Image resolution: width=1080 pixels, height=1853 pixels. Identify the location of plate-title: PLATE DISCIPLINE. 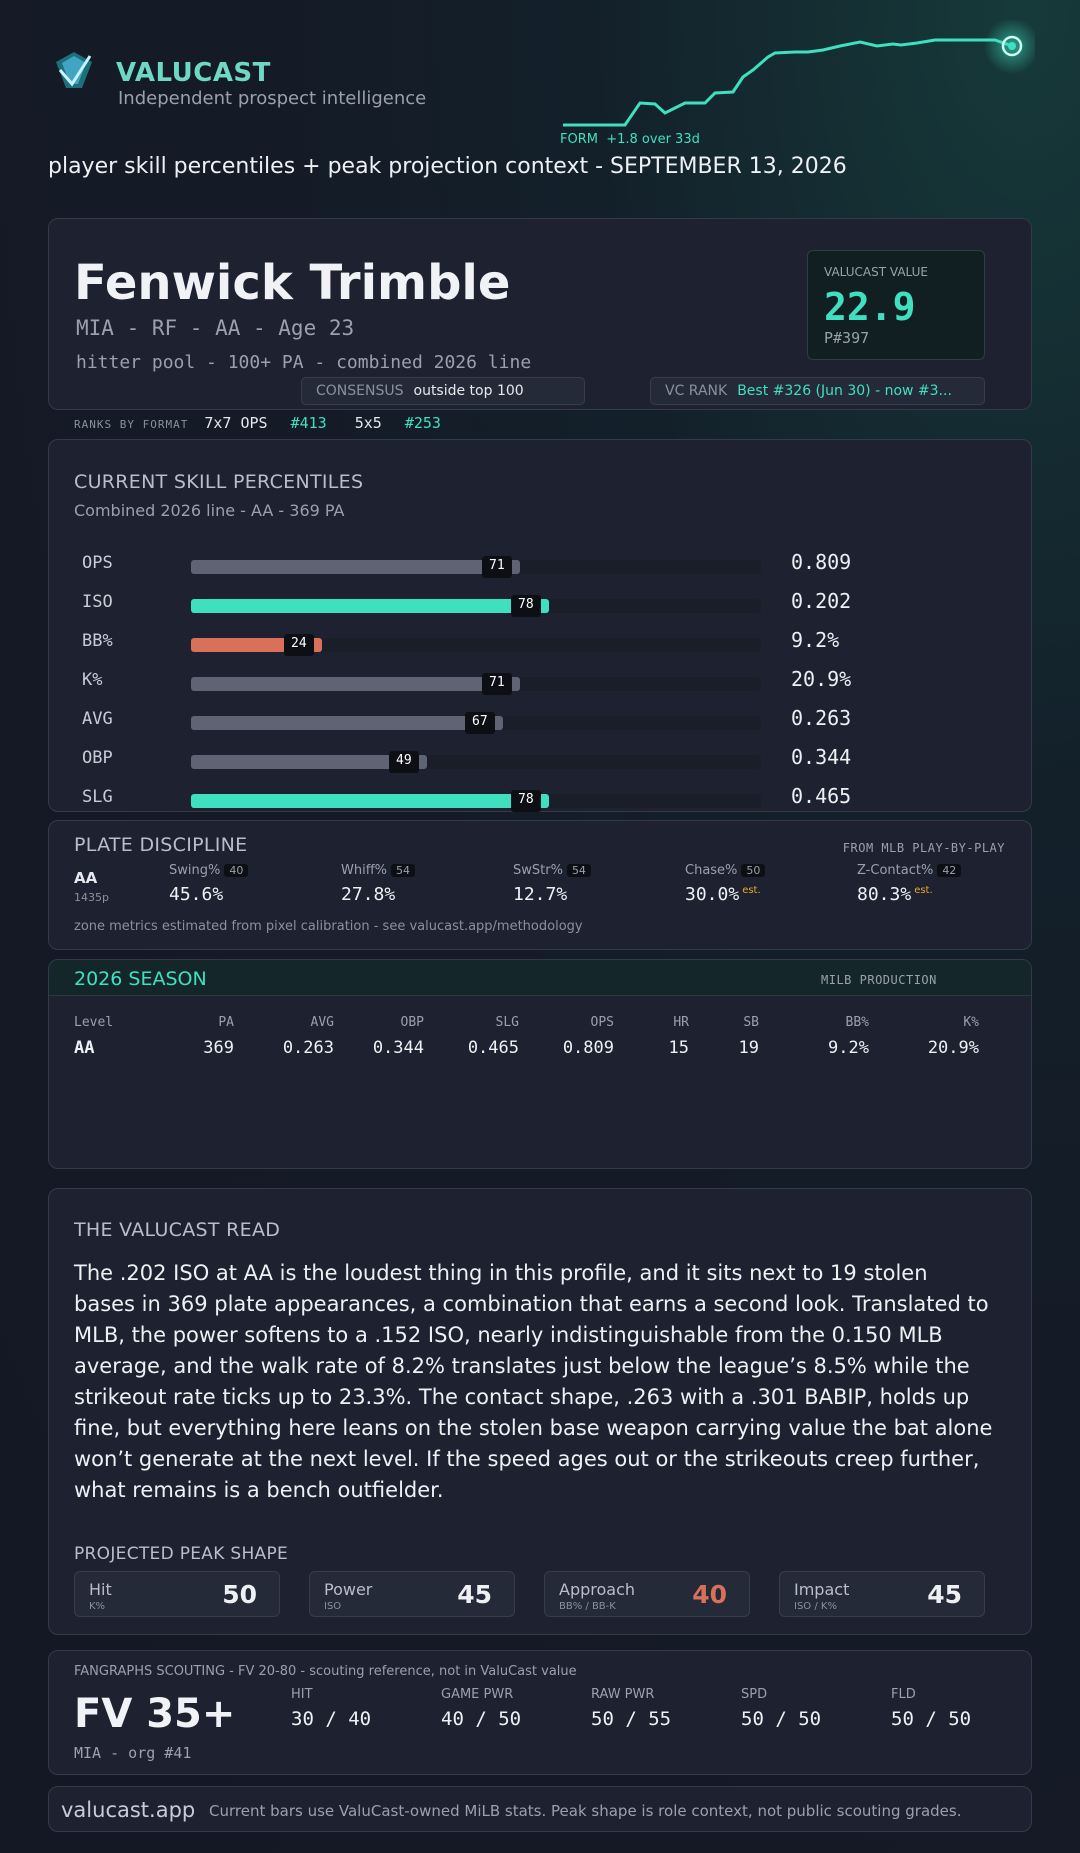
(161, 845).